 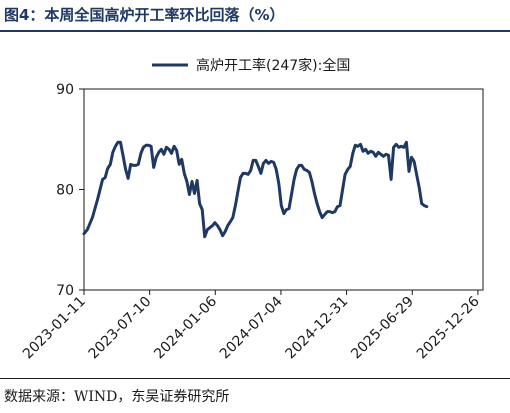 What do you see at coordinates (448, 327) in the screenshot?
I see `x-tick-label: 2025-12-26` at bounding box center [448, 327].